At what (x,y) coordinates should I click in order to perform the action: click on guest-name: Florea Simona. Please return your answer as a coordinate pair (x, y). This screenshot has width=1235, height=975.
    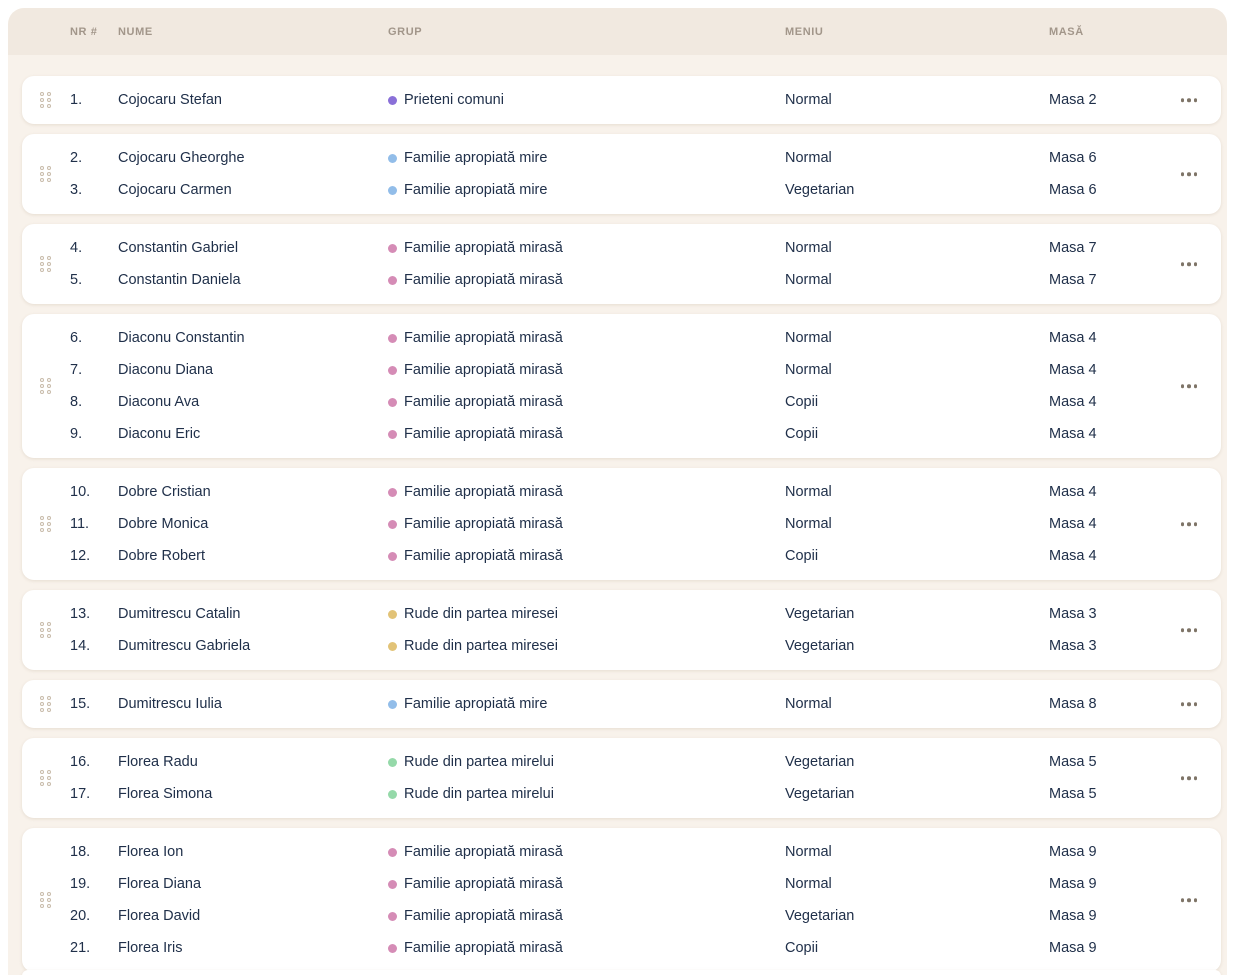
    Looking at the image, I should click on (165, 794).